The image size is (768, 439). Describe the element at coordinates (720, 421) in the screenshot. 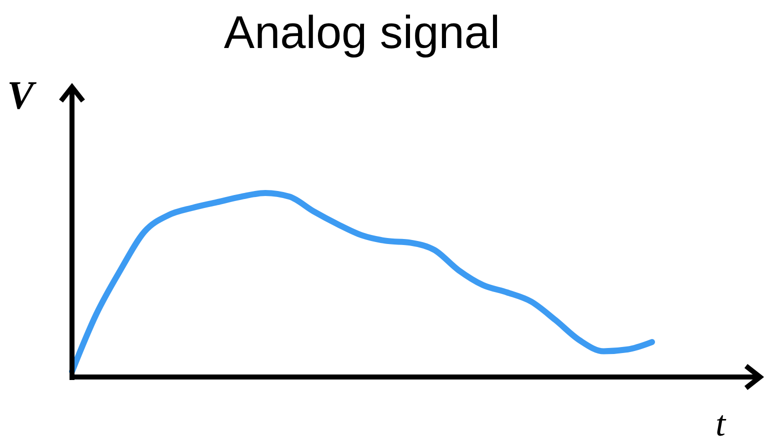

I see `x-axis-title: t` at that location.